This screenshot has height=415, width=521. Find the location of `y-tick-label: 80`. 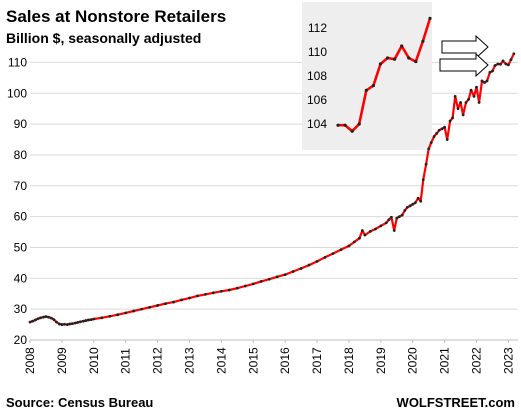

y-tick-label: 80 is located at coordinates (21, 155).